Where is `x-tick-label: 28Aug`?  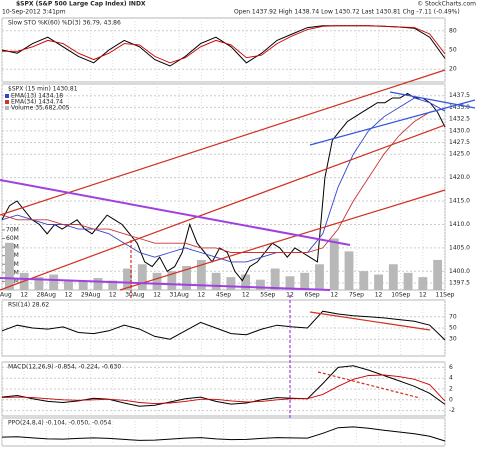 x-tick-label: 28Aug is located at coordinates (47, 295).